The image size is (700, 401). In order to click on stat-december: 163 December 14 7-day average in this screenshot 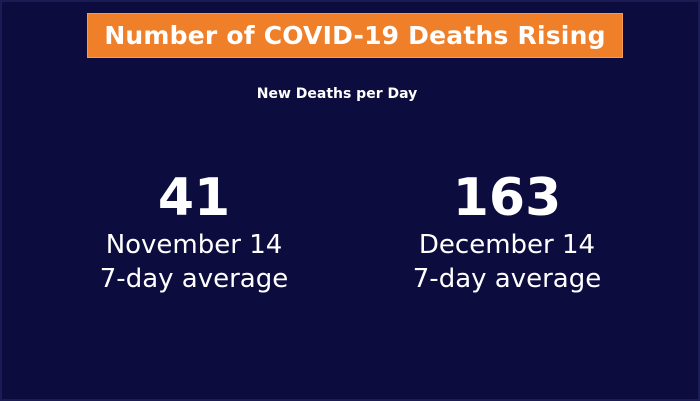, I will do `click(507, 232)`.